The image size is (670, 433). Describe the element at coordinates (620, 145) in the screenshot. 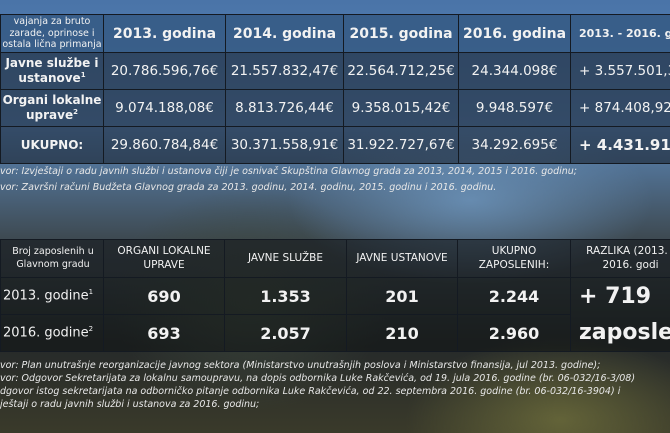

I see `cell: + 4.431.910,` at that location.